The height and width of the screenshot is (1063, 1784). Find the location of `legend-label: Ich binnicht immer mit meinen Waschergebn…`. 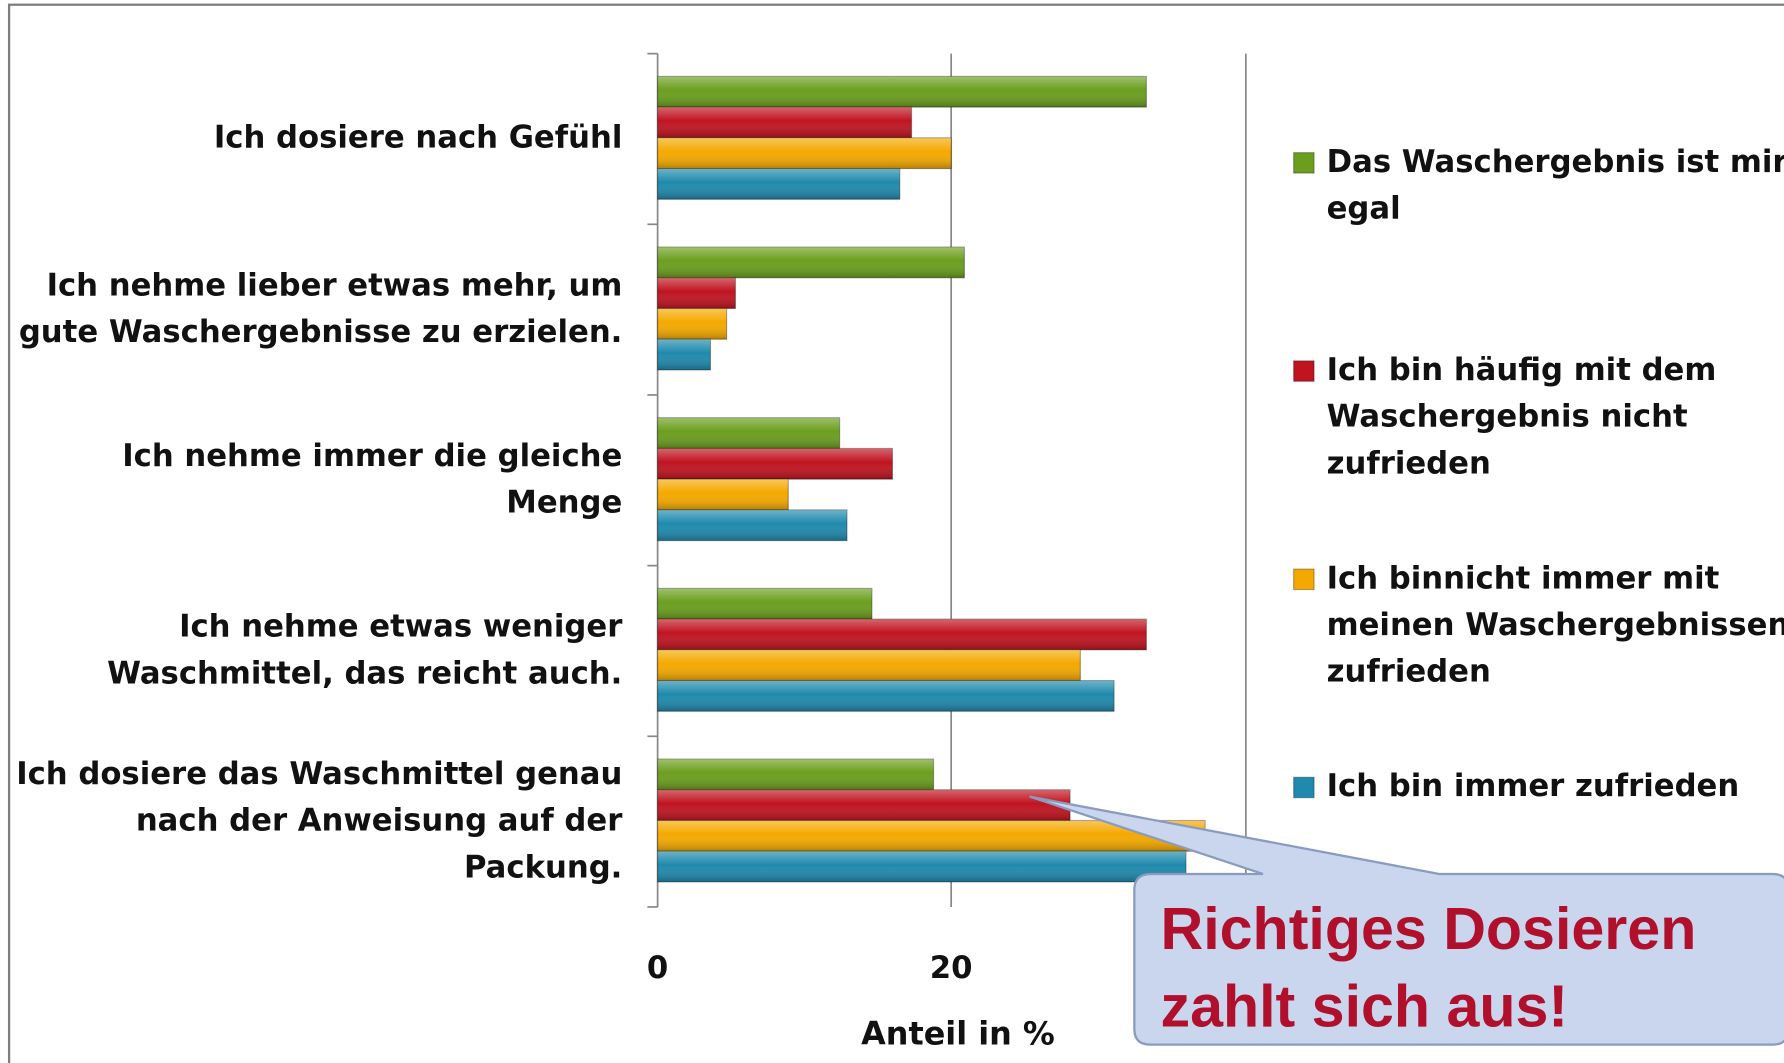

legend-label: Ich binnicht immer mit meinen Waschergebn… is located at coordinates (1555, 624).